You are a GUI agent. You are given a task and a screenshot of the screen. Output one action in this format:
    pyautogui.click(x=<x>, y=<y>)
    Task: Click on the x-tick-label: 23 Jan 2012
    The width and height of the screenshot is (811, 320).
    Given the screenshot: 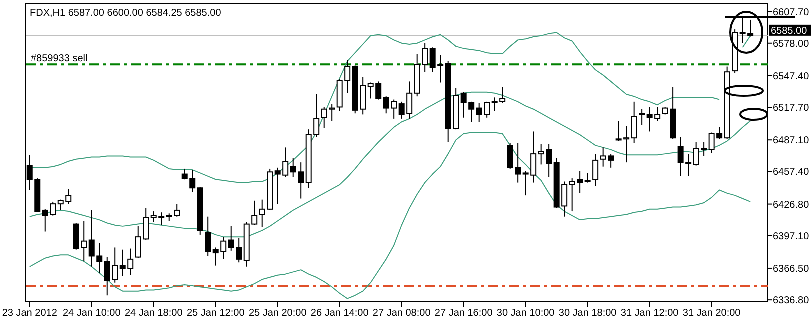 What is the action you would take?
    pyautogui.click(x=30, y=313)
    